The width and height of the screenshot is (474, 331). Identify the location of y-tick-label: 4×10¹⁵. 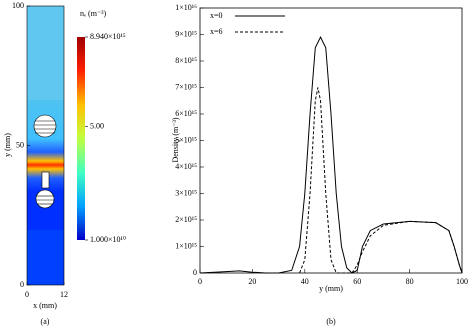
(186, 166).